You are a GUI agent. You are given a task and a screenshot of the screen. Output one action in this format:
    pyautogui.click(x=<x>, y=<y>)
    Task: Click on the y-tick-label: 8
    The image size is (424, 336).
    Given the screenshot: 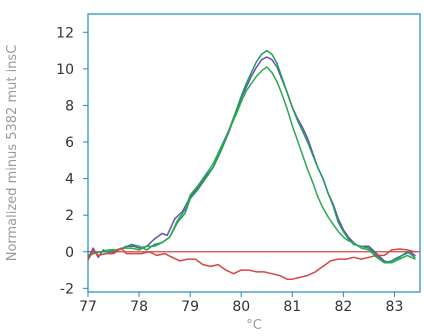 What is the action you would take?
    pyautogui.click(x=69, y=106)
    